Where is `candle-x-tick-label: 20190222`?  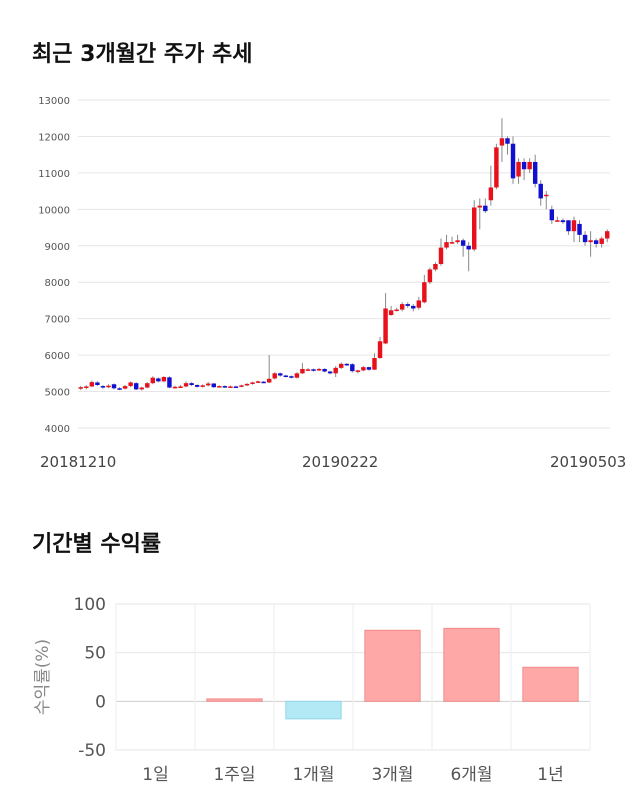 candle-x-tick-label: 20190222 is located at coordinates (340, 462).